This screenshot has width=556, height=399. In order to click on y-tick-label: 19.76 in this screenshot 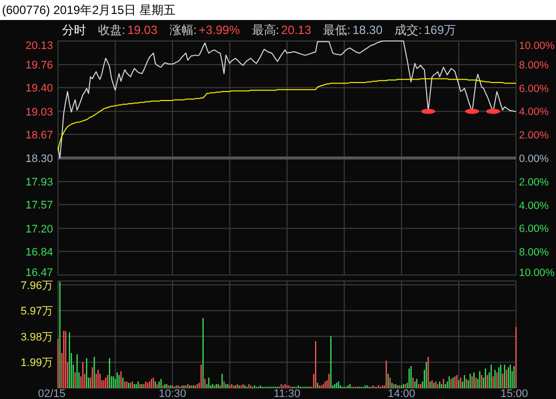, I will do `click(39, 66)`.